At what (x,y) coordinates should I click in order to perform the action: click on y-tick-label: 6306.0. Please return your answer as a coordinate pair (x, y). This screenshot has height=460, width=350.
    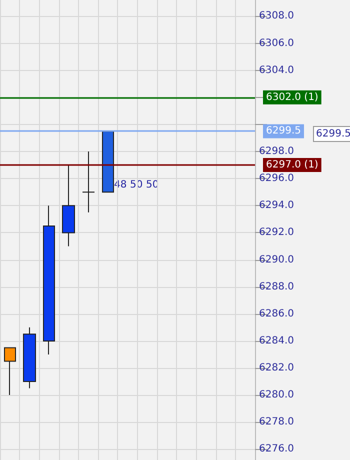
    Looking at the image, I should click on (276, 43).